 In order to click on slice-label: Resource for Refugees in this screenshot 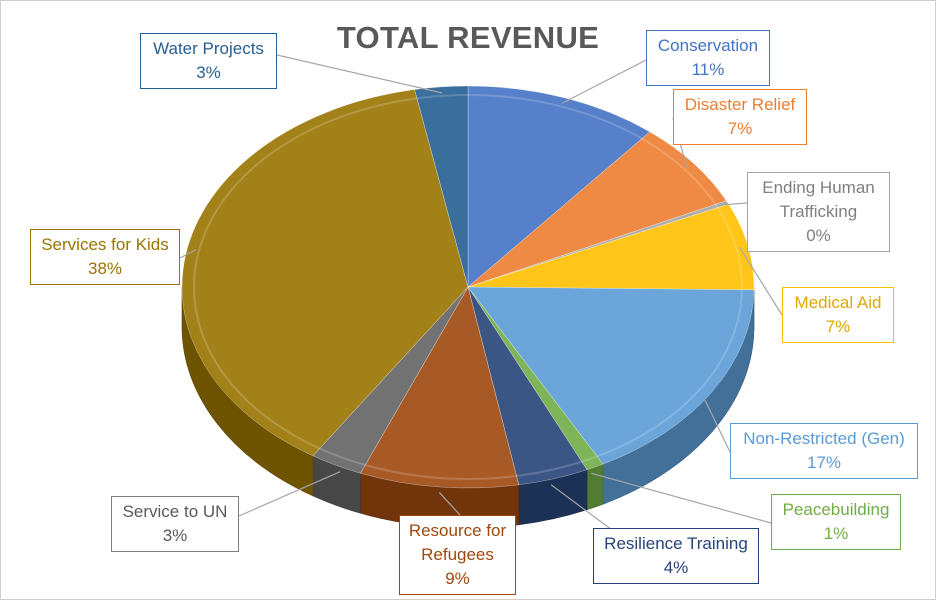, I will do `click(457, 542)`.